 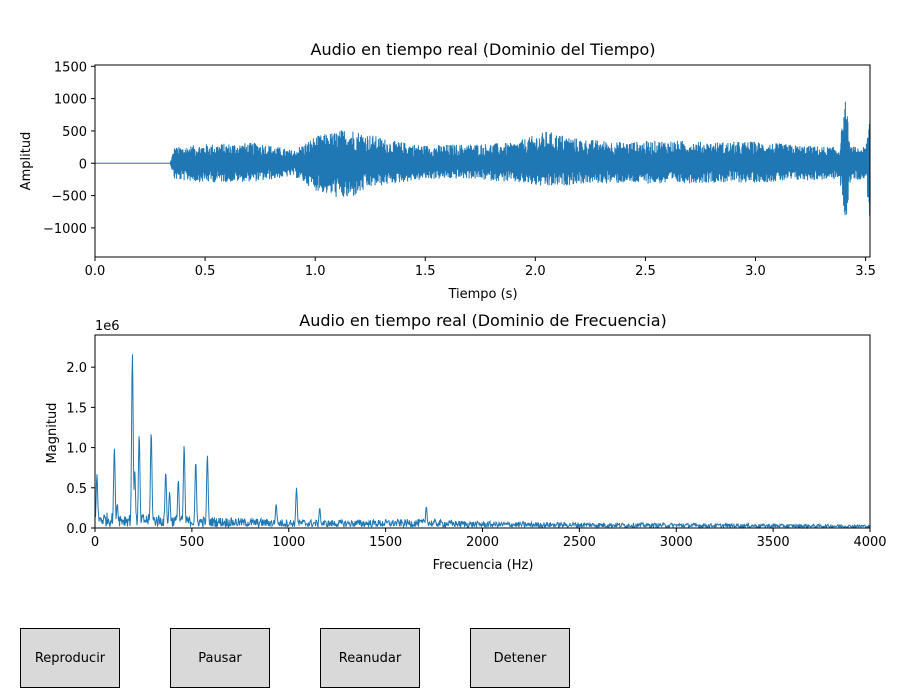 What do you see at coordinates (95, 542) in the screenshot?
I see `frequency-x-tick-label: 0` at bounding box center [95, 542].